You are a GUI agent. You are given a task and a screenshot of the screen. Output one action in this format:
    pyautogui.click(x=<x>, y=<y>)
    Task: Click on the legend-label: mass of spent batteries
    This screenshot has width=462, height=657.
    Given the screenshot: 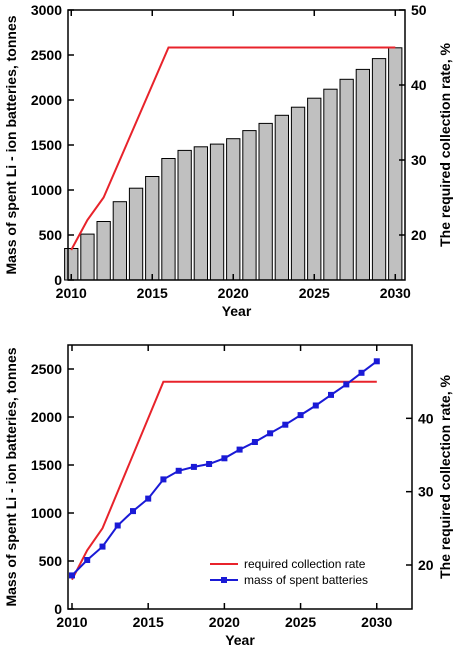 What is the action you would take?
    pyautogui.click(x=306, y=580)
    